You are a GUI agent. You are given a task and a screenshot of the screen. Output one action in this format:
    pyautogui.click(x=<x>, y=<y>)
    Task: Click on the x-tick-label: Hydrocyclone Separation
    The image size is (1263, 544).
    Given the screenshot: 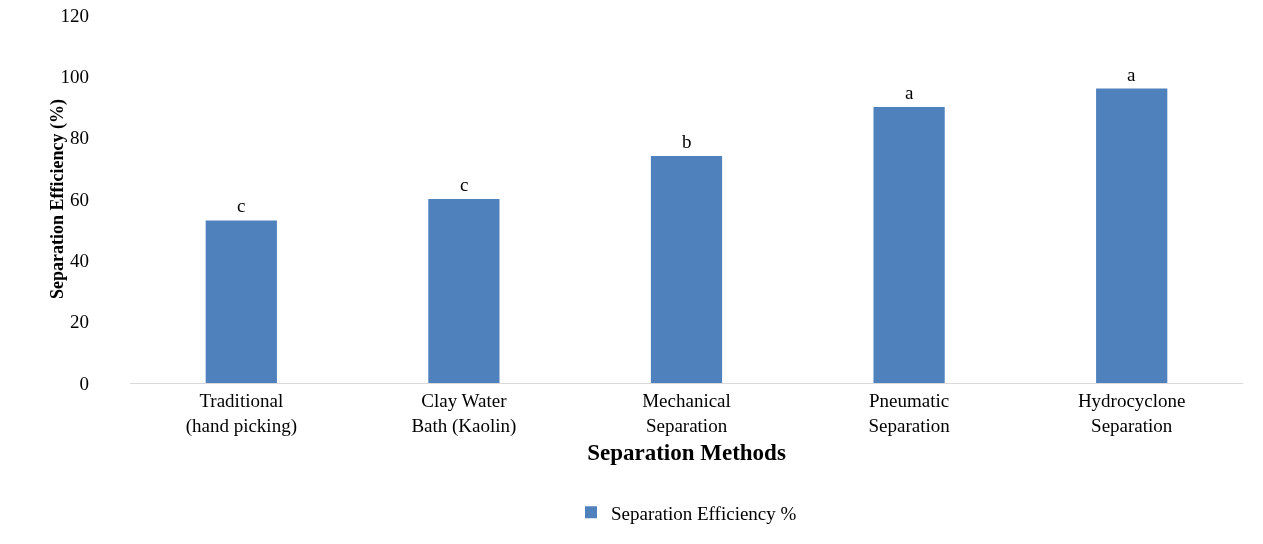 What is the action you would take?
    pyautogui.click(x=1131, y=412)
    